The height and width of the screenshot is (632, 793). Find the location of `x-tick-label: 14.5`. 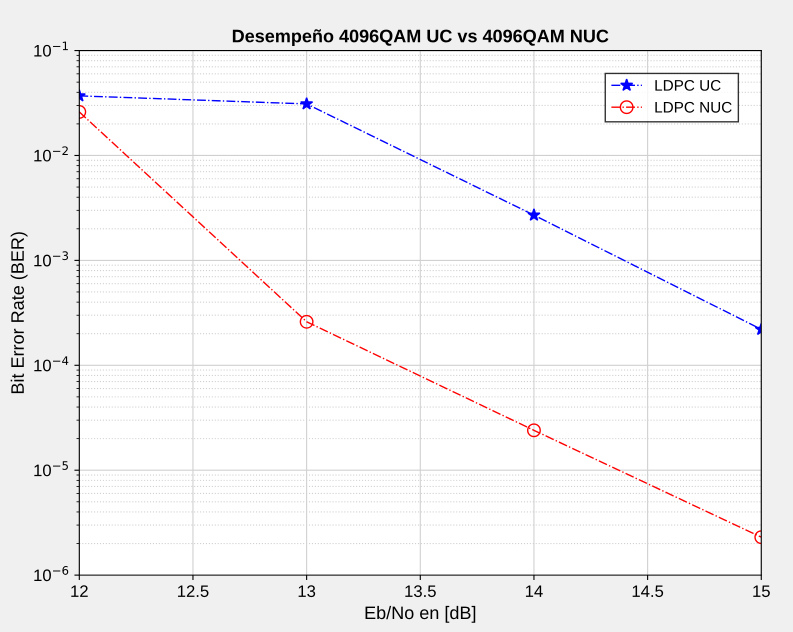

x-tick-label: 14.5 is located at coordinates (648, 591).